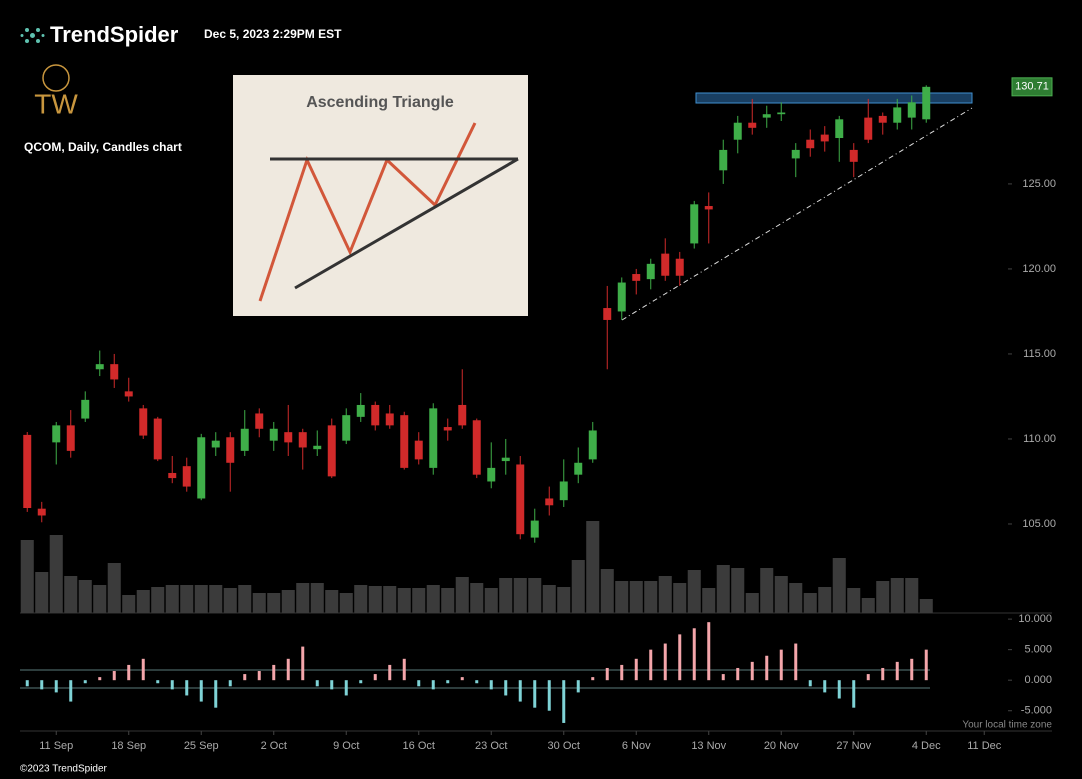 This screenshot has height=779, width=1082. Describe the element at coordinates (419, 746) in the screenshot. I see `x-tick-label: 16 Oct` at that location.